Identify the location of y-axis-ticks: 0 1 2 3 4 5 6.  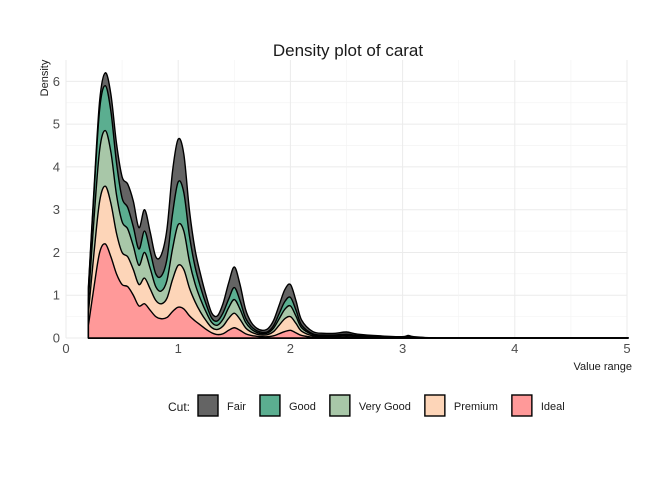
(56, 210).